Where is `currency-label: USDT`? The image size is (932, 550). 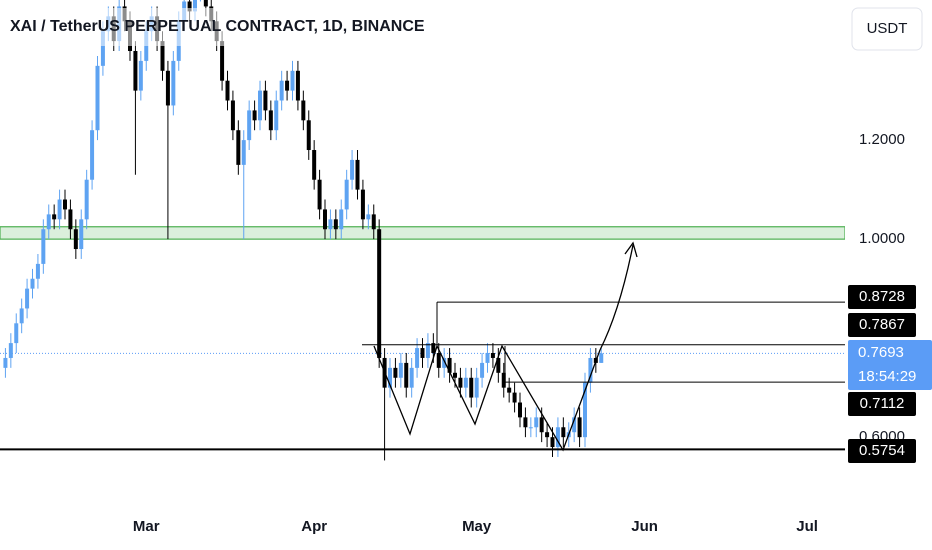 currency-label: USDT is located at coordinates (887, 28).